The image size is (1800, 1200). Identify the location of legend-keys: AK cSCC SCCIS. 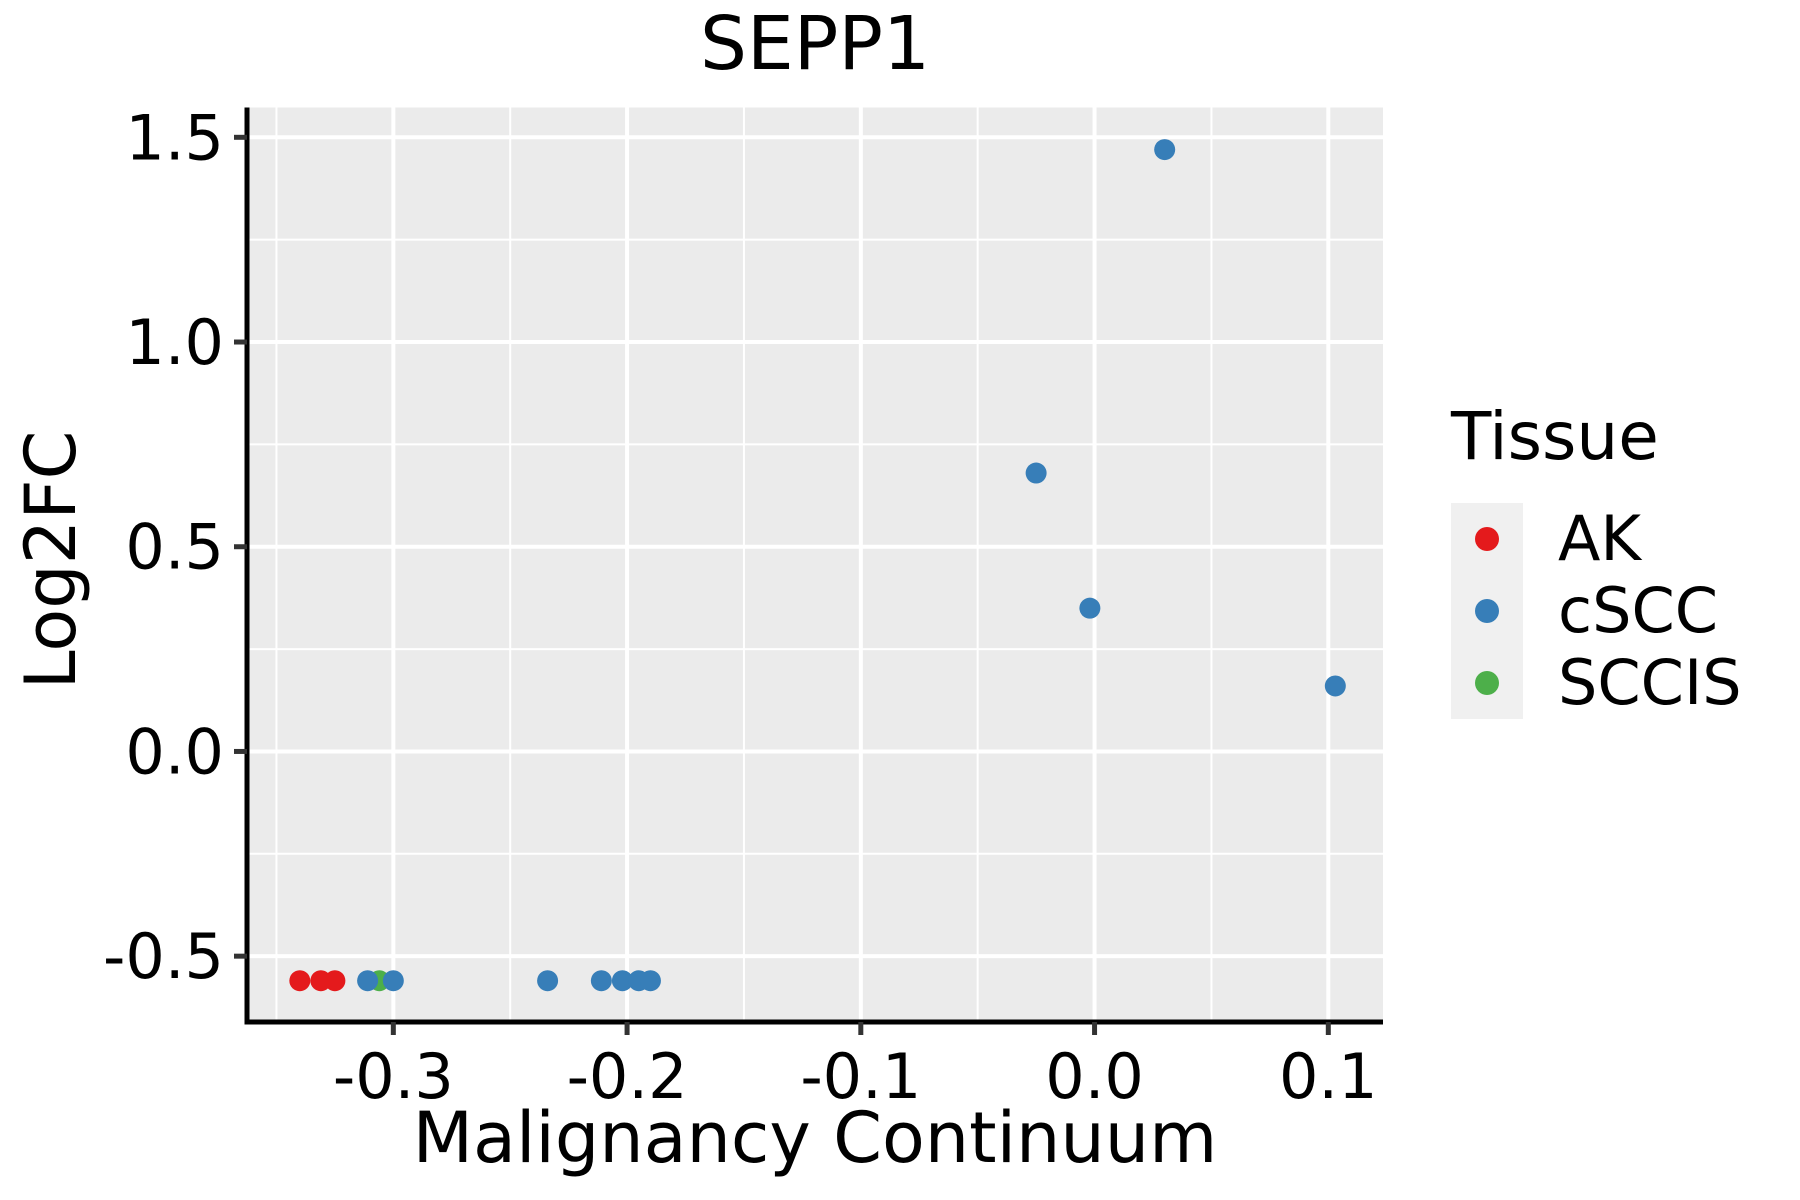
(1596, 611).